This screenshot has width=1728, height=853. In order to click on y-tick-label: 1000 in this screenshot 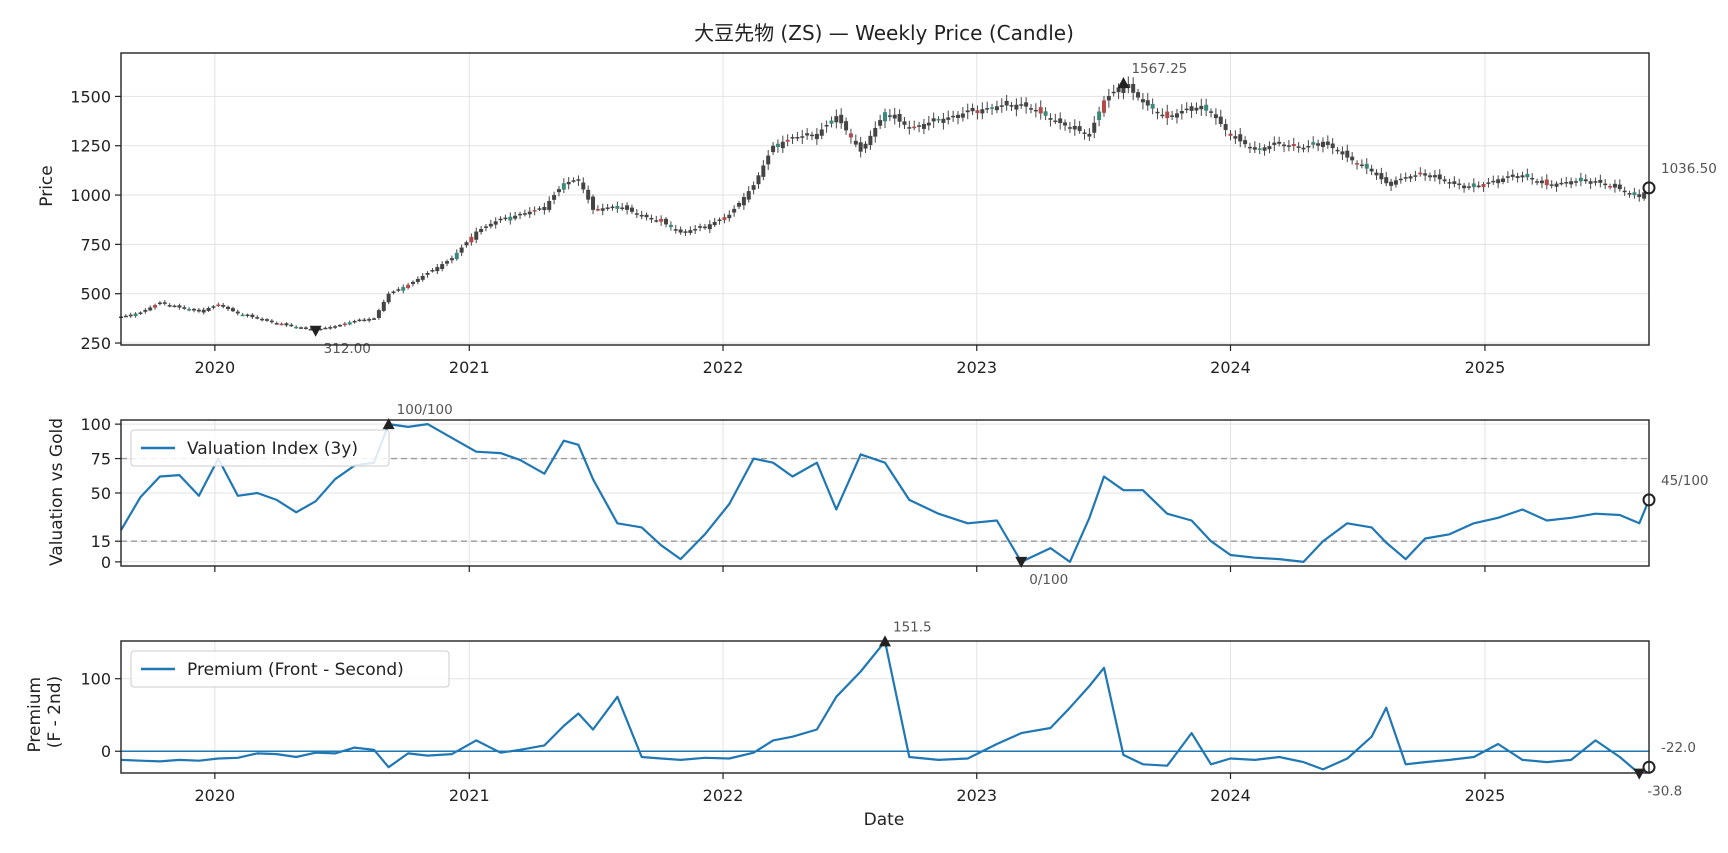, I will do `click(90, 195)`.